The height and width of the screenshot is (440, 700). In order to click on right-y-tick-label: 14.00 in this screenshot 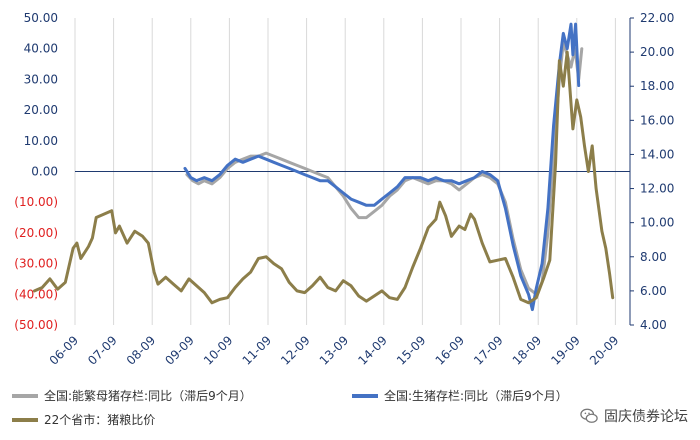, I will do `click(657, 154)`.